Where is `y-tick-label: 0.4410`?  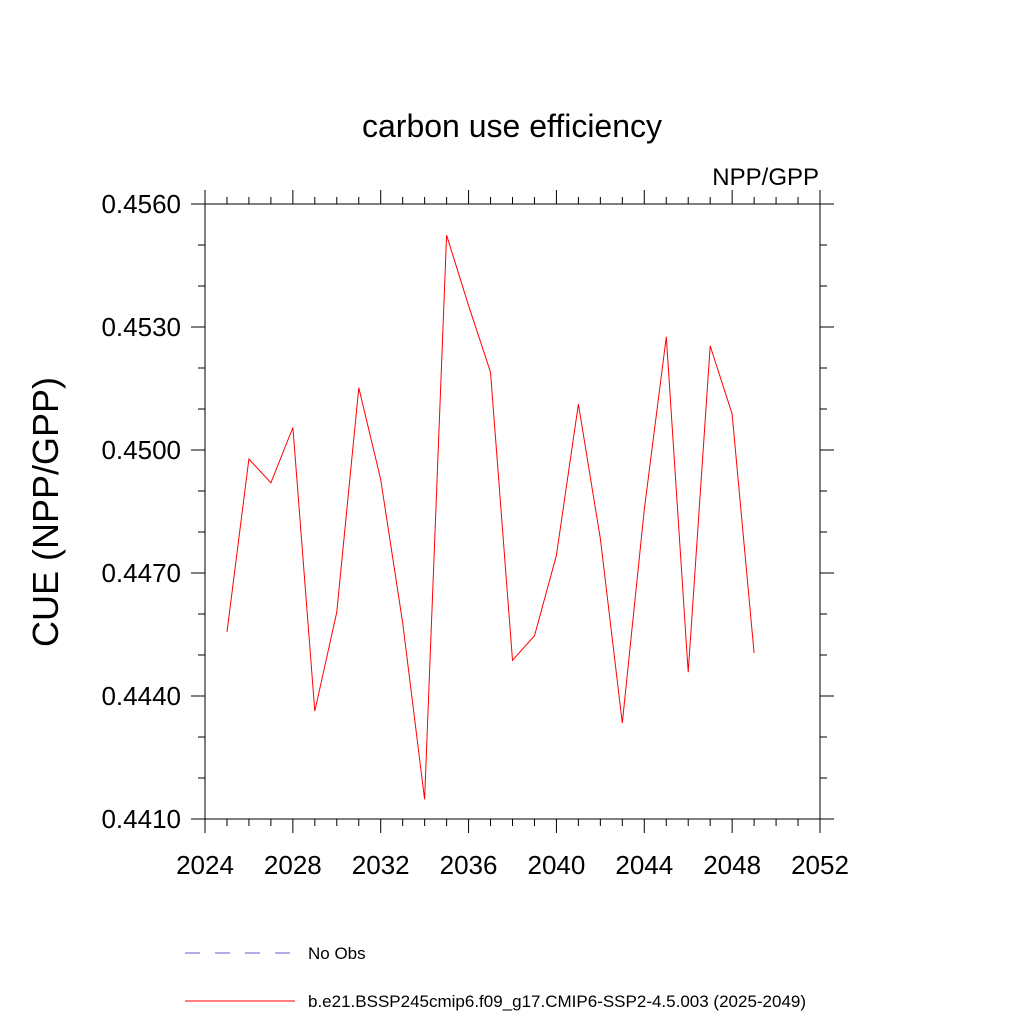
y-tick-label: 0.4410 is located at coordinates (141, 819).